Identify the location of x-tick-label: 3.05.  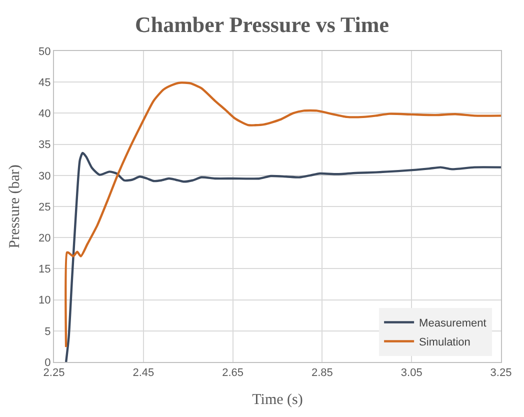
(411, 373).